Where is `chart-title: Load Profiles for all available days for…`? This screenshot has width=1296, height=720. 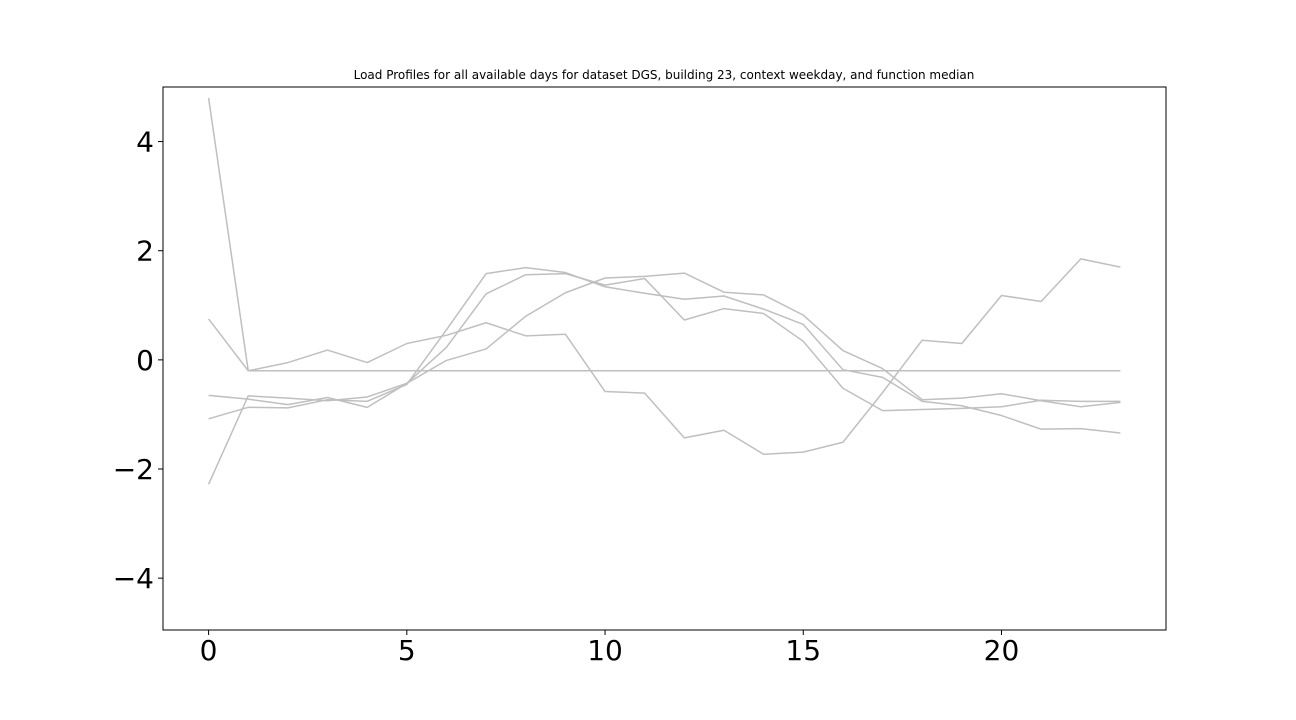 chart-title: Load Profiles for all available days for… is located at coordinates (664, 75).